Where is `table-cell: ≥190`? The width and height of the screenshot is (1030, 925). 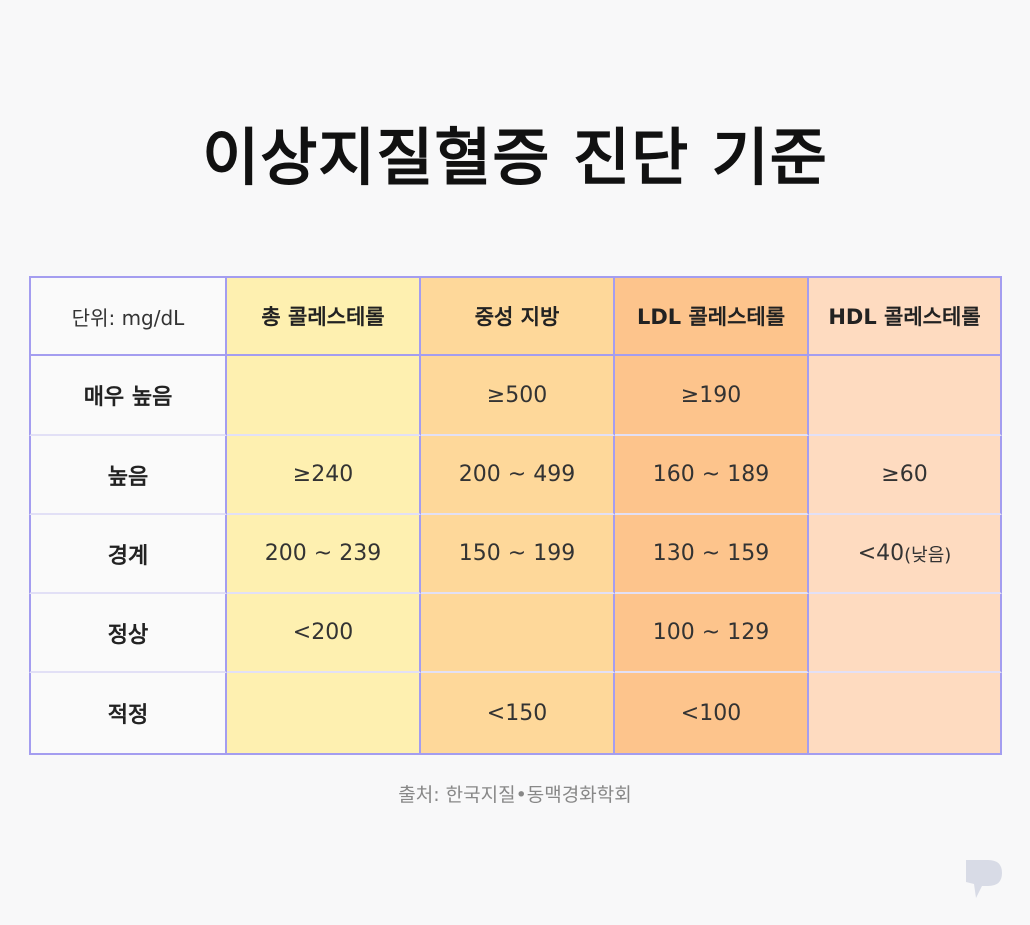 table-cell: ≥190 is located at coordinates (712, 396).